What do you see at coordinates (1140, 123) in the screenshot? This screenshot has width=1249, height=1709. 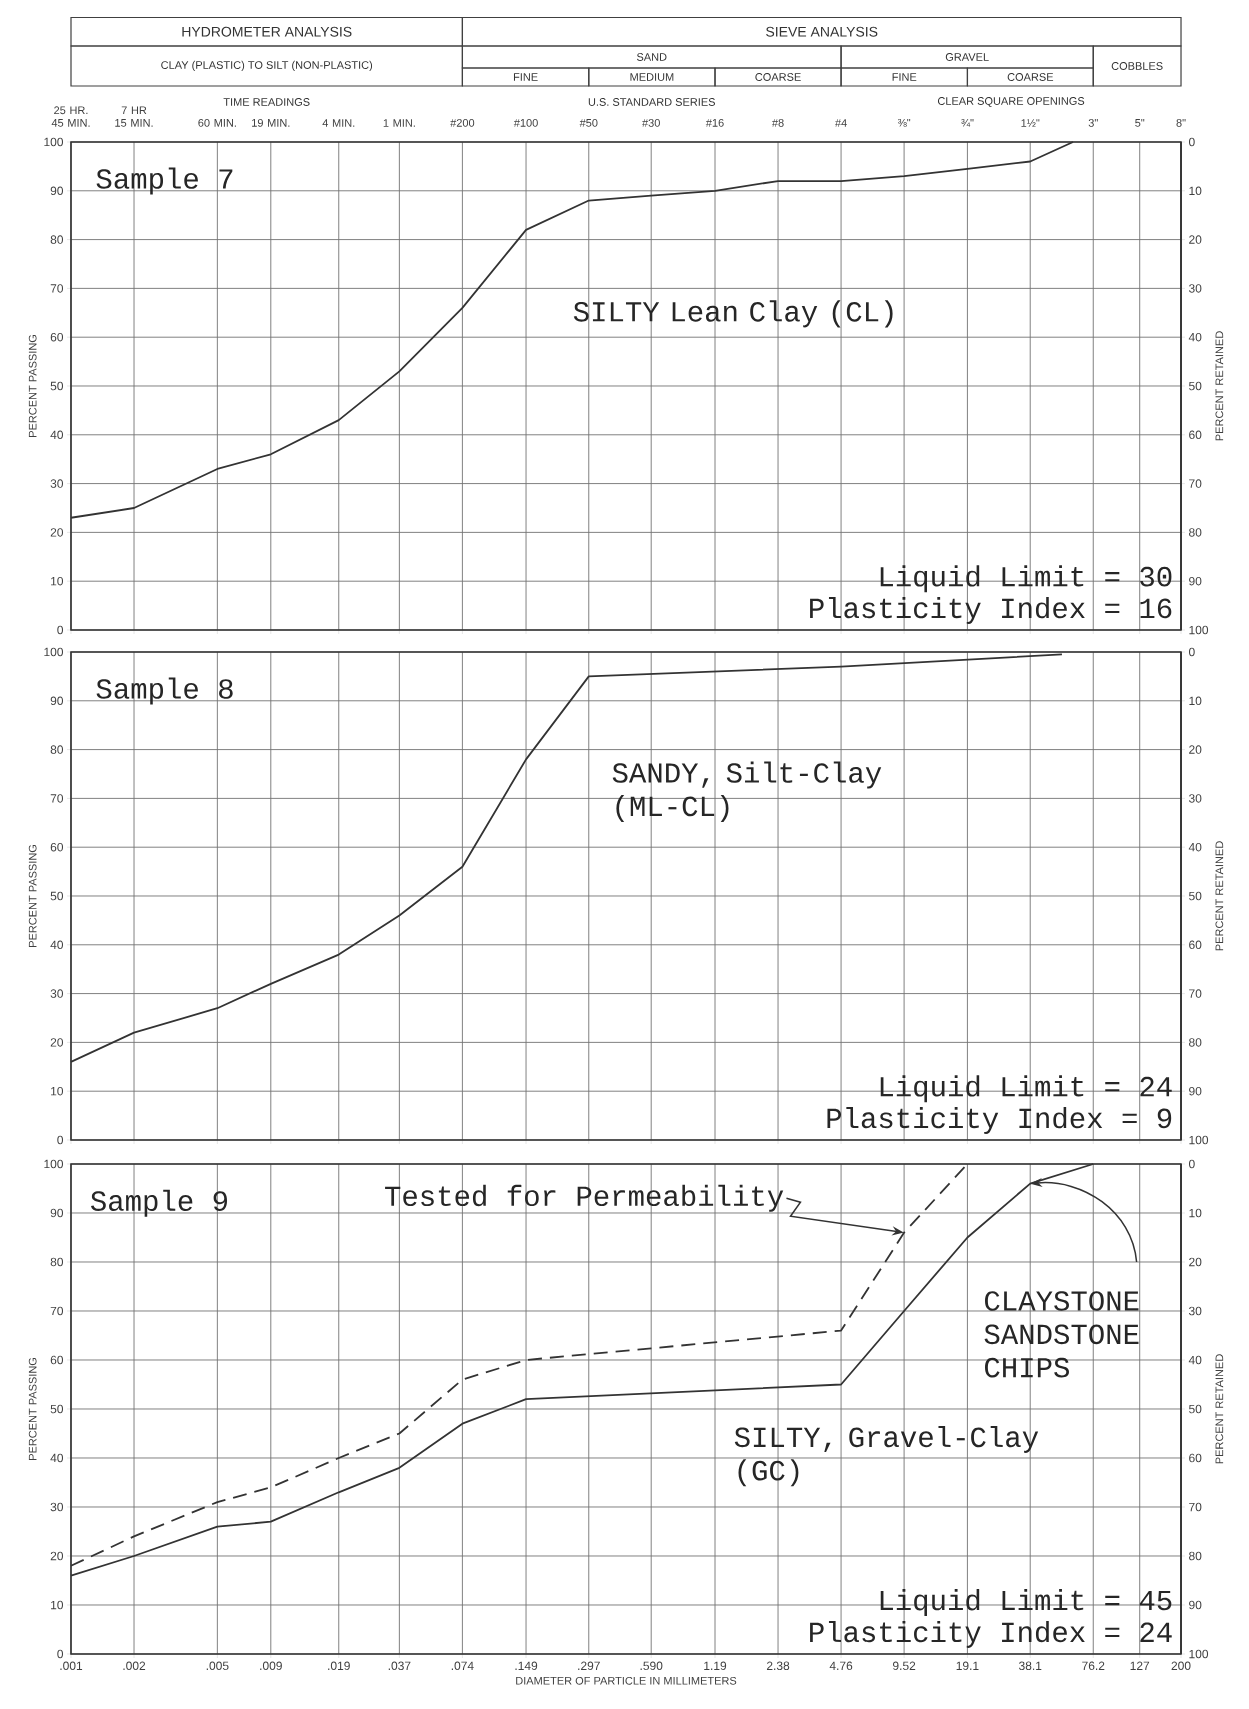 I see `text: 5"` at bounding box center [1140, 123].